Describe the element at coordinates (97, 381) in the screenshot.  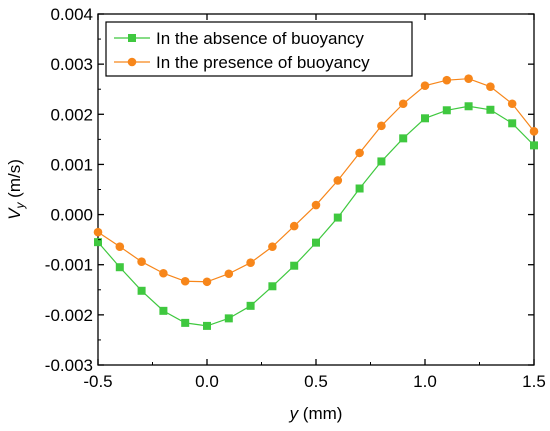
I see `x-tick-label: -0.5` at that location.